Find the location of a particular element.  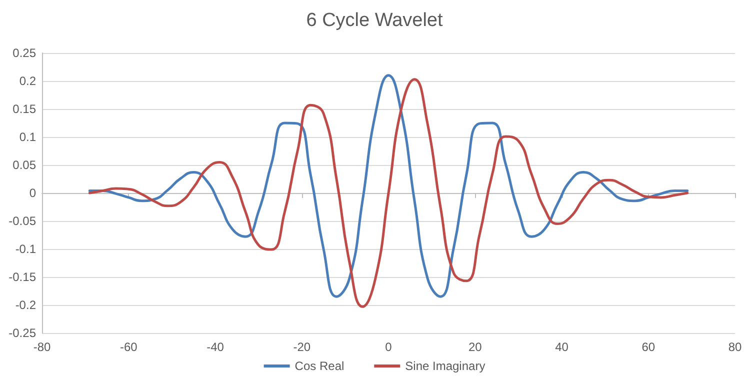

y-tick-label: -0.1 is located at coordinates (25, 249).